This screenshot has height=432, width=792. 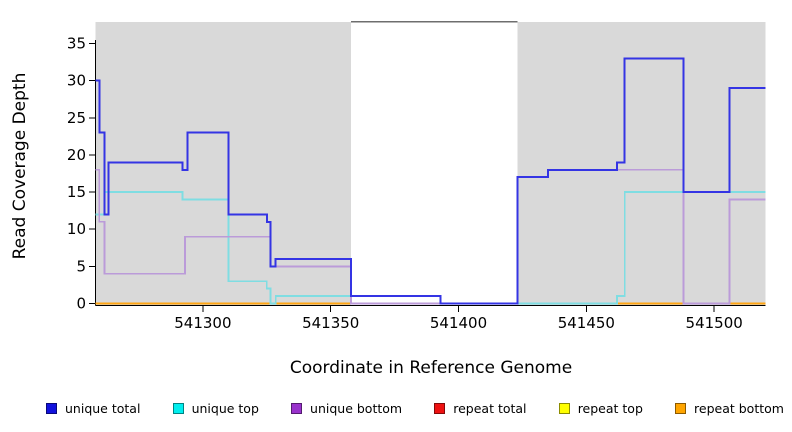 What do you see at coordinates (739, 408) in the screenshot?
I see `legend-label: repeat bottom` at bounding box center [739, 408].